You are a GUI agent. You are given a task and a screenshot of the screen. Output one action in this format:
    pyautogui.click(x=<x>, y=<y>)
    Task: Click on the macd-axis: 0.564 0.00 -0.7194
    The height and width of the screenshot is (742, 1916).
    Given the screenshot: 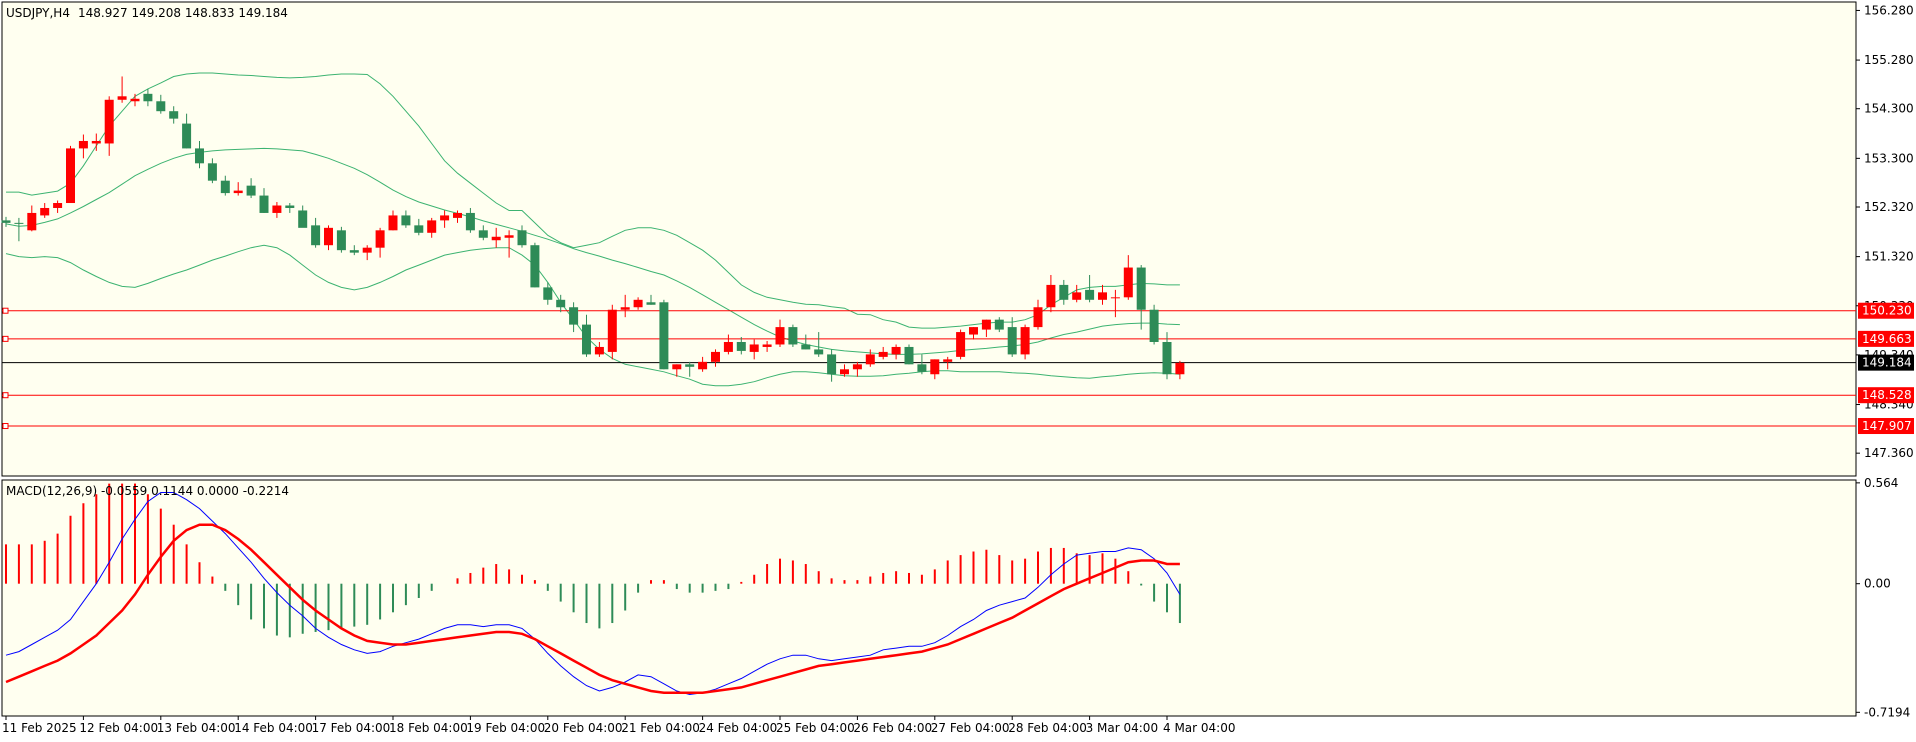 What is the action you would take?
    pyautogui.click(x=1883, y=597)
    